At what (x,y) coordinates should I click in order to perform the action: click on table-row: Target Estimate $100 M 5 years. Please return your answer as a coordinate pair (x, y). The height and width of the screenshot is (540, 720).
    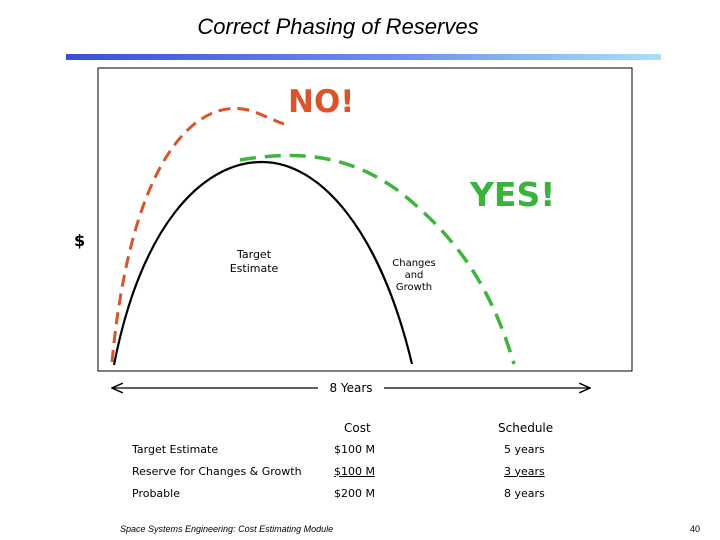
    Looking at the image, I should click on (352, 449).